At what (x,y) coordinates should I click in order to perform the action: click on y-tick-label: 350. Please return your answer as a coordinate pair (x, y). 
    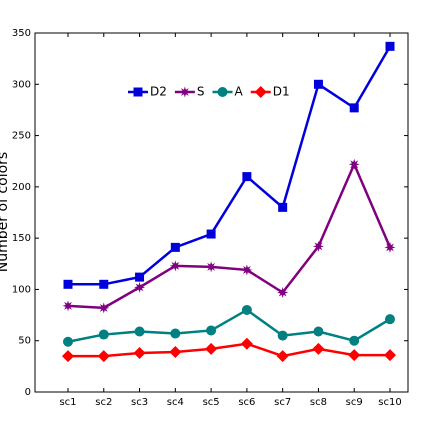
    Looking at the image, I should click on (21, 33).